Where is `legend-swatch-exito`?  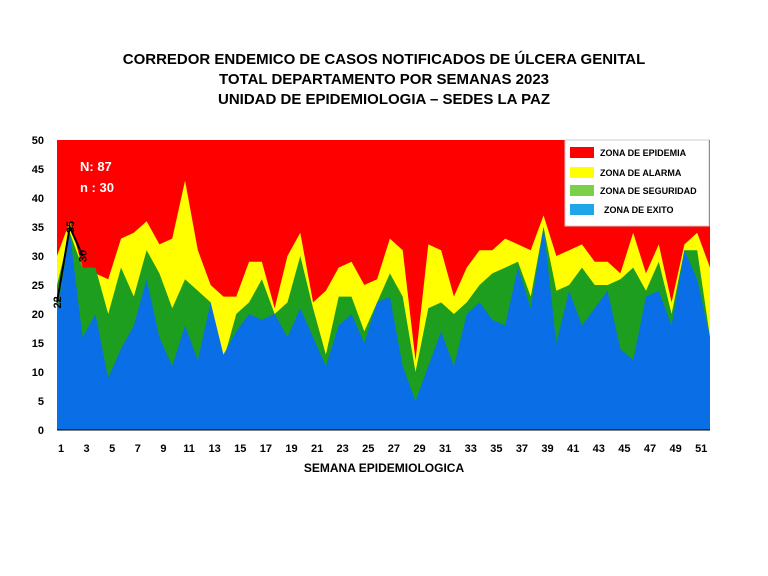 legend-swatch-exito is located at coordinates (582, 209).